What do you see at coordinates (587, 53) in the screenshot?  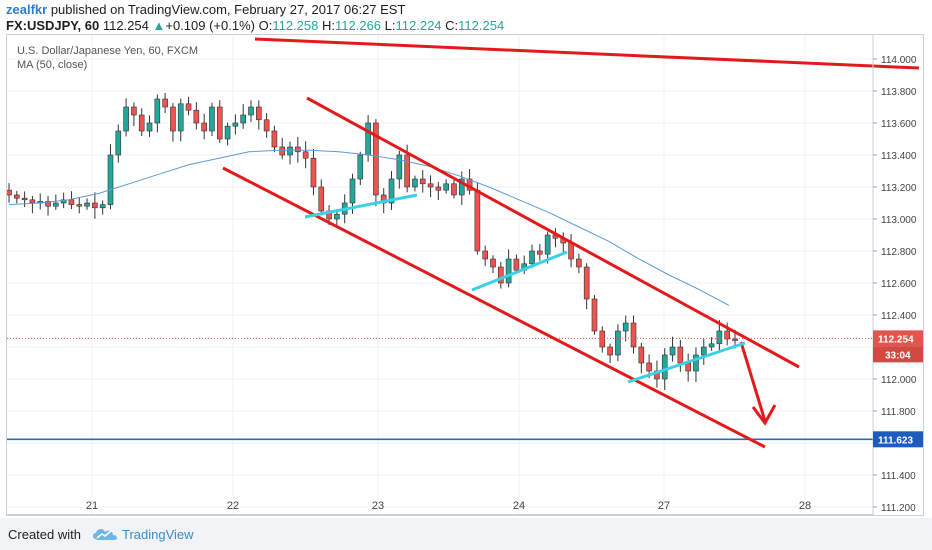 I see `long-trendline` at bounding box center [587, 53].